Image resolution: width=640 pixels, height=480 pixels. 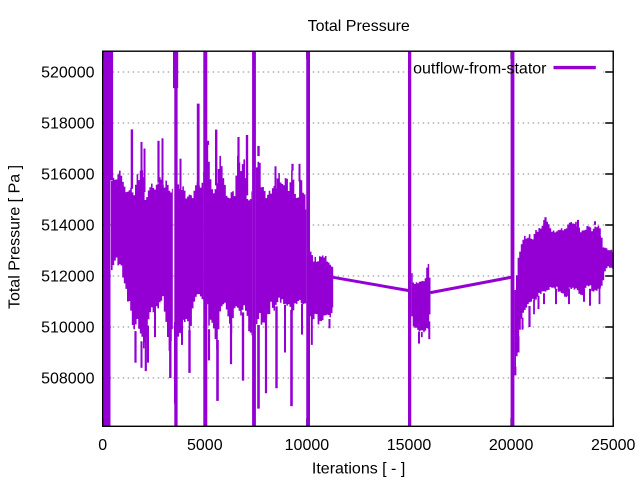 I want to click on svg-text: 5000, so click(x=205, y=445).